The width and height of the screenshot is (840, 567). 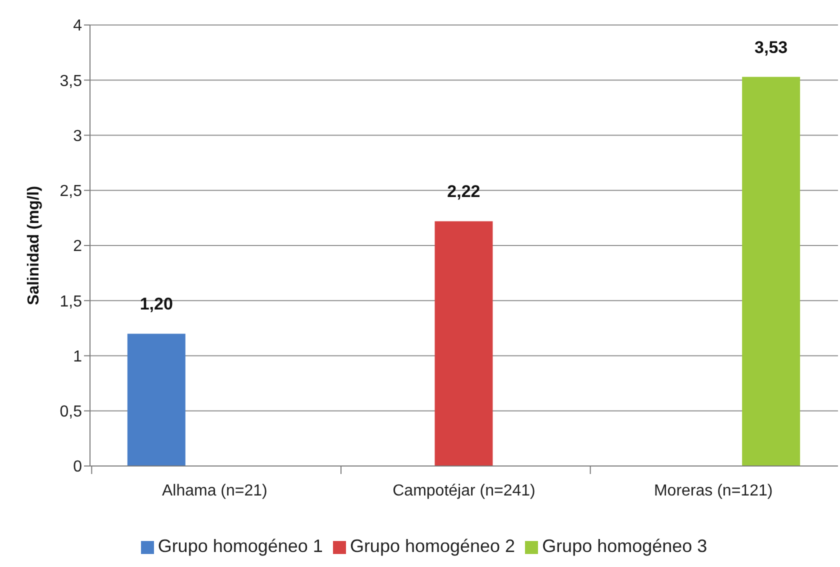 I want to click on y-tick-label: 0,5, so click(x=71, y=412).